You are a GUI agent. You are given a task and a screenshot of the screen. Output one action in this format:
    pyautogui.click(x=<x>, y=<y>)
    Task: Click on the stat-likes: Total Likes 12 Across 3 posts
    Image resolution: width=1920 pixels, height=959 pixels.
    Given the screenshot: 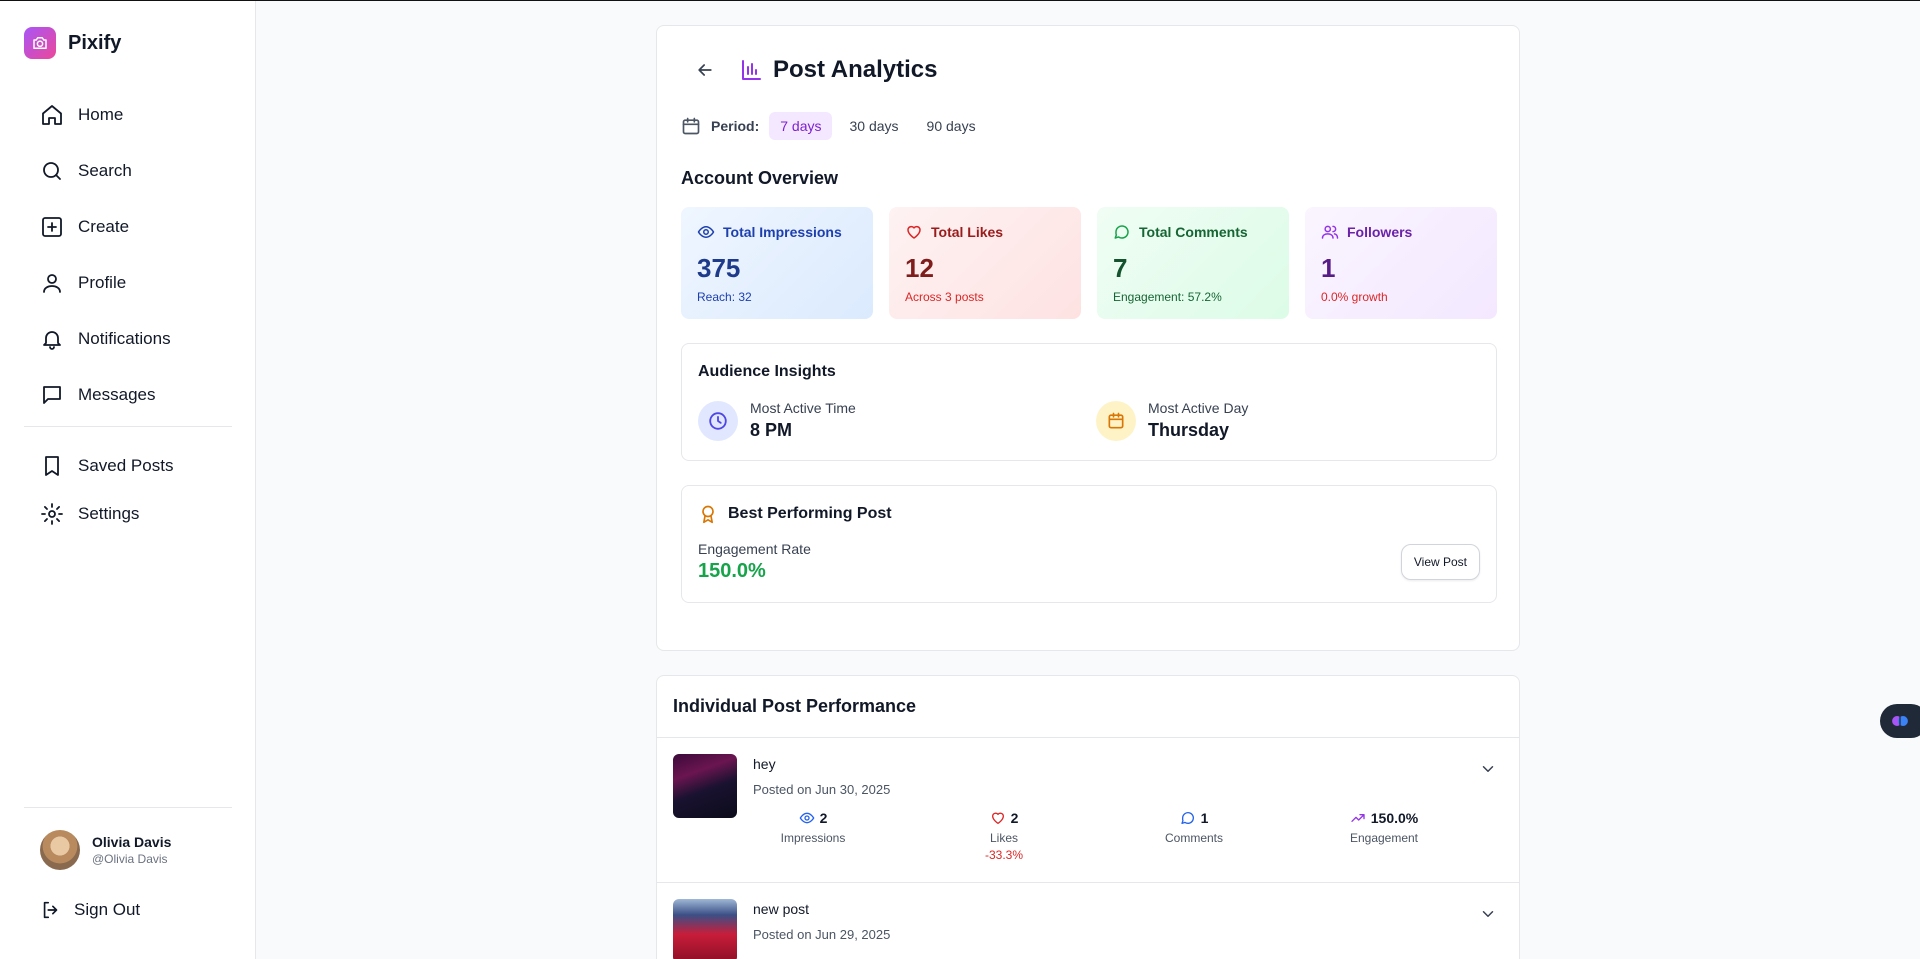 What is the action you would take?
    pyautogui.click(x=985, y=263)
    